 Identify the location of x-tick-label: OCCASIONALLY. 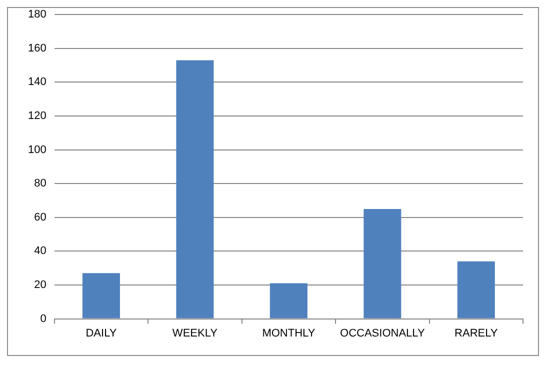
(383, 333).